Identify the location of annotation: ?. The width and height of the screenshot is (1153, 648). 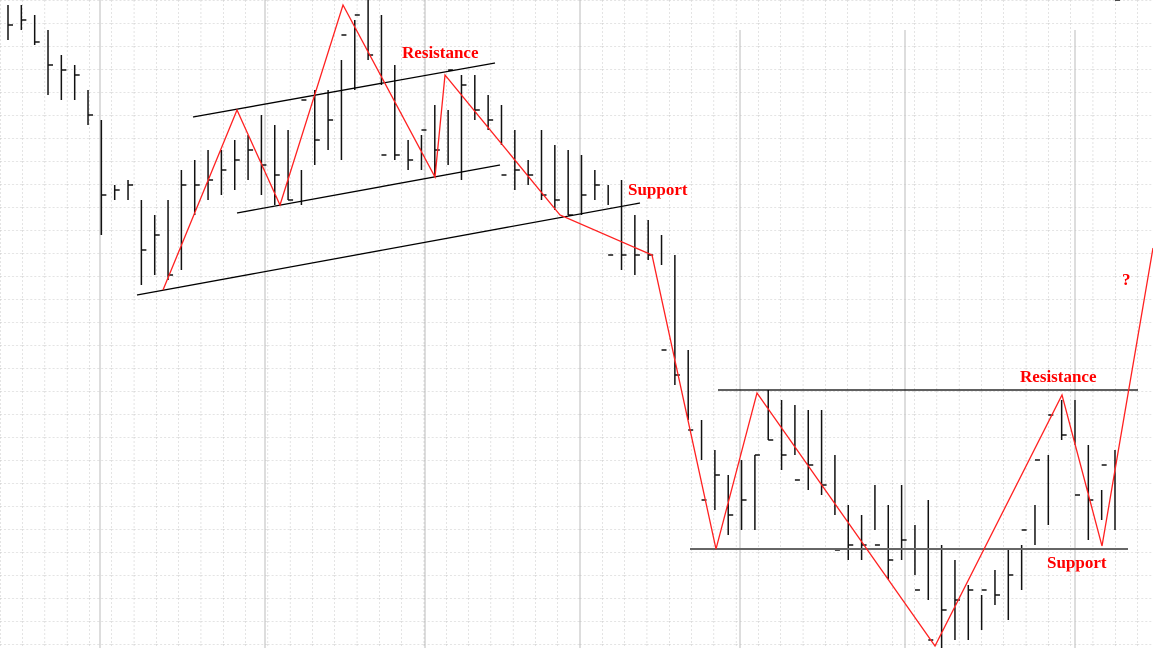
(1126, 279).